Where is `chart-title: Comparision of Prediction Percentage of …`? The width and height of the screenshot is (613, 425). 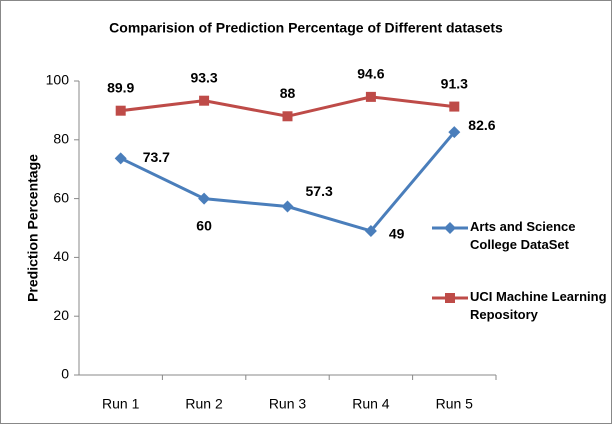 chart-title: Comparision of Prediction Percentage of … is located at coordinates (306, 28).